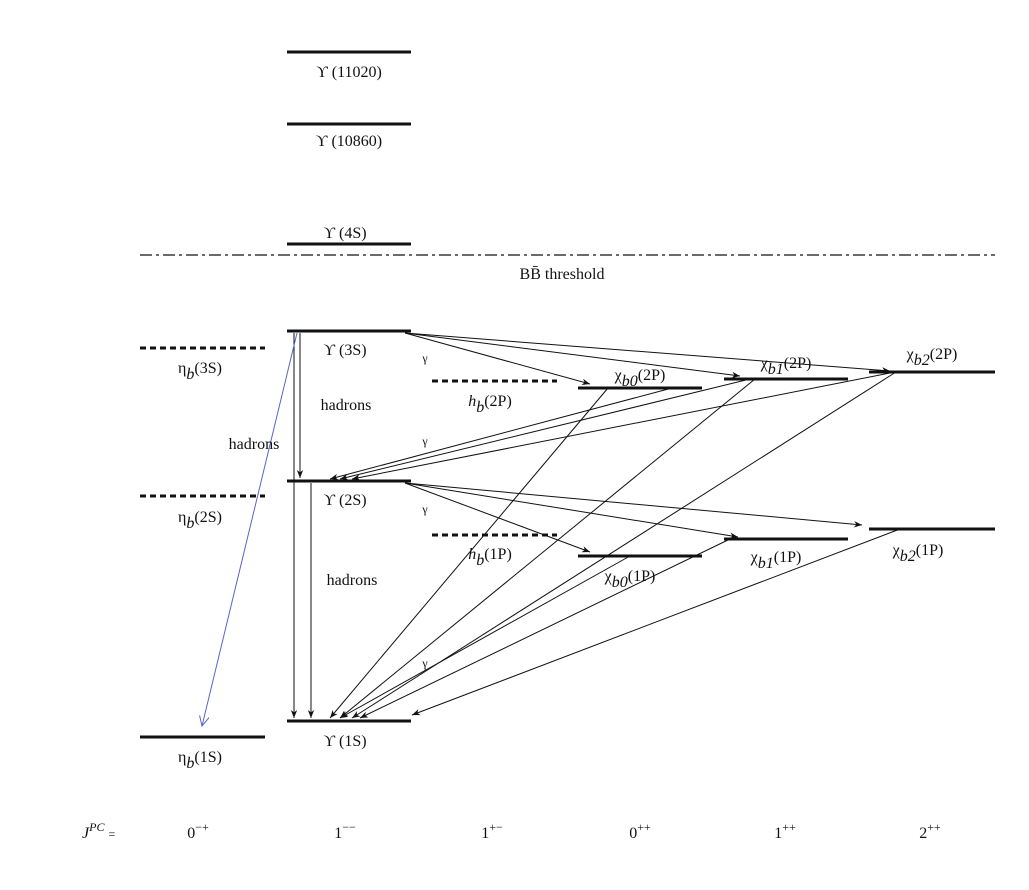 This screenshot has height=890, width=1029. I want to click on level-label: χb1(1P), so click(776, 560).